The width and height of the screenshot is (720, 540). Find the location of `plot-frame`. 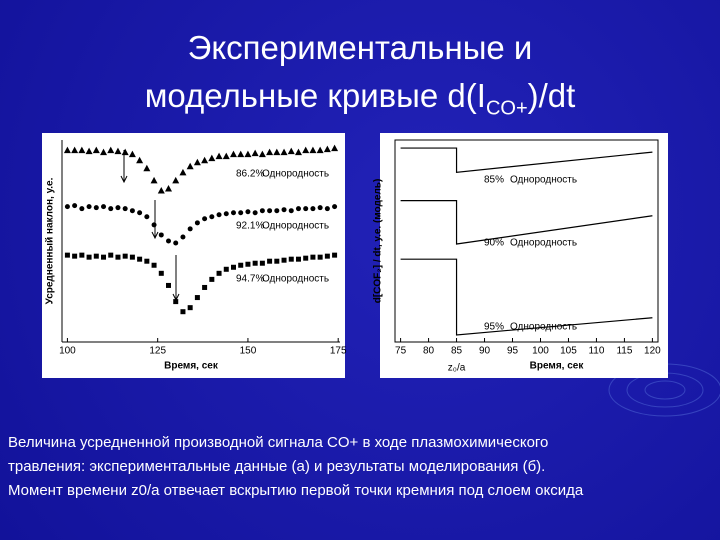

plot-frame is located at coordinates (526, 241).